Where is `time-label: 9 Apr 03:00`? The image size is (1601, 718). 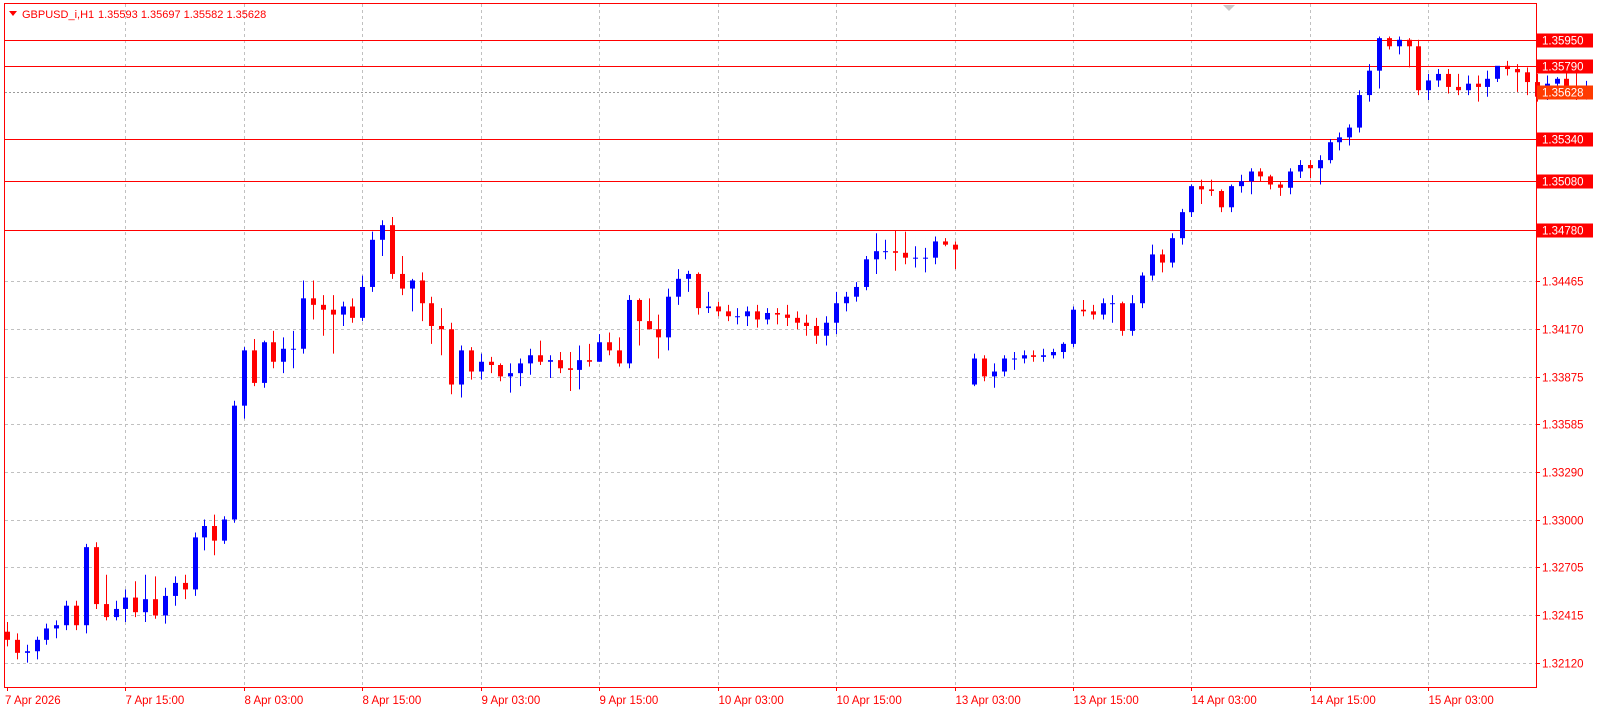 time-label: 9 Apr 03:00 is located at coordinates (511, 701).